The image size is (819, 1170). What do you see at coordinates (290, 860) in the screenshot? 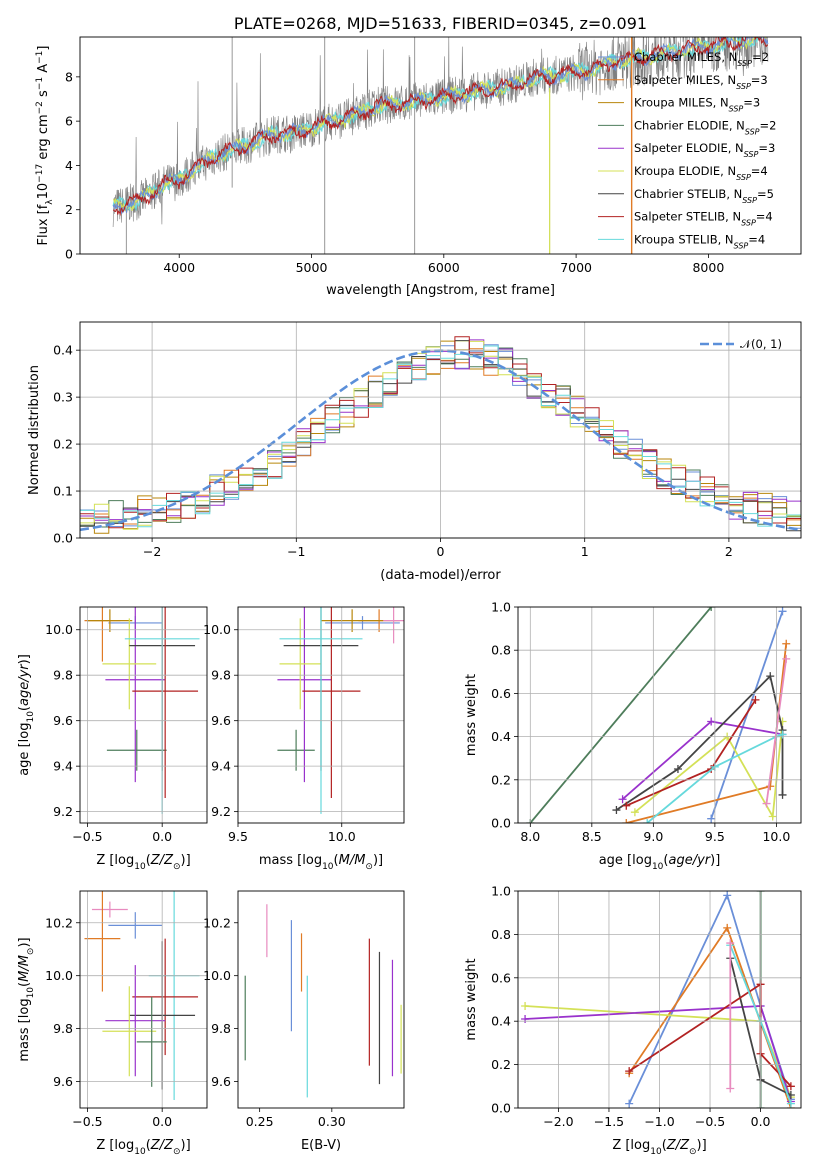
I see `axis-label-part: mass [log` at bounding box center [290, 860].